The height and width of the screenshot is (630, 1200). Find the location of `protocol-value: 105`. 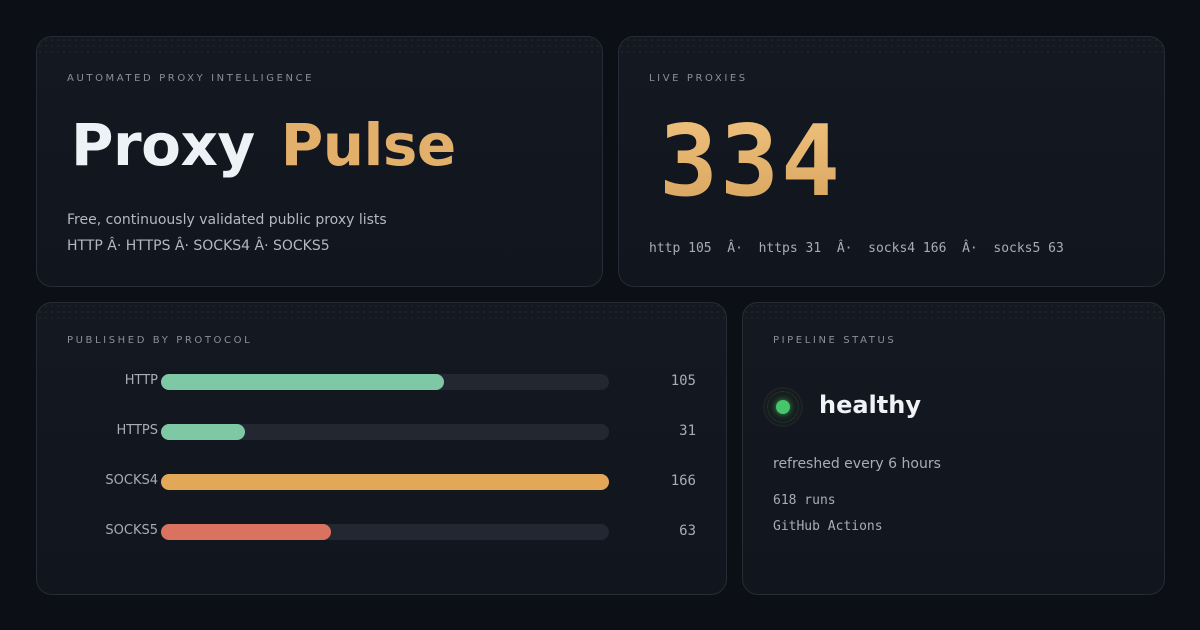

protocol-value: 105 is located at coordinates (683, 381).